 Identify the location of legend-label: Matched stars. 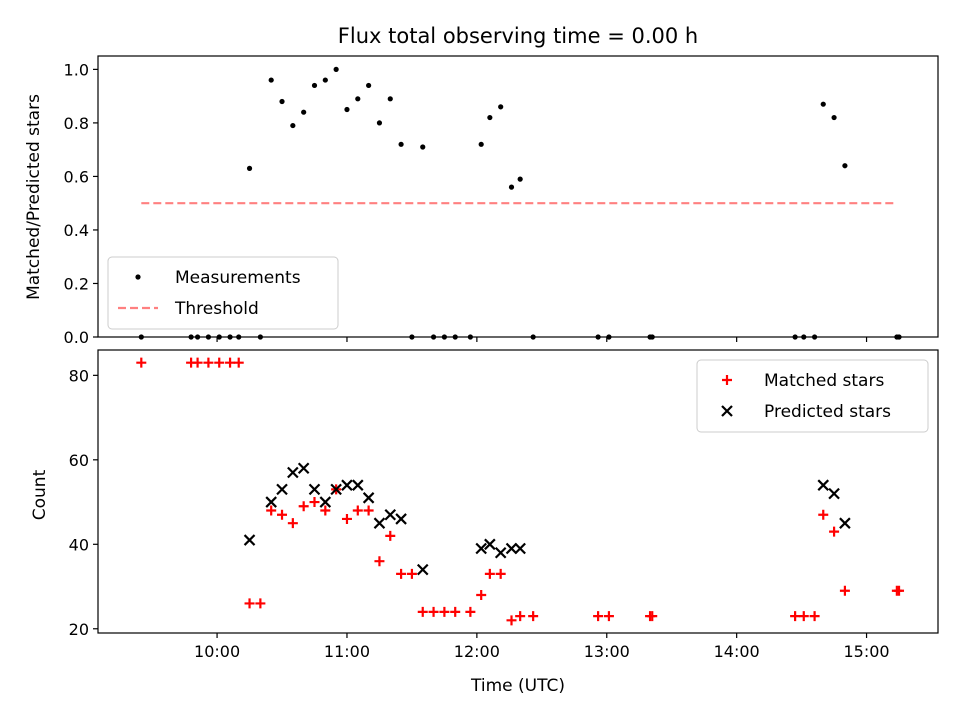
(824, 381).